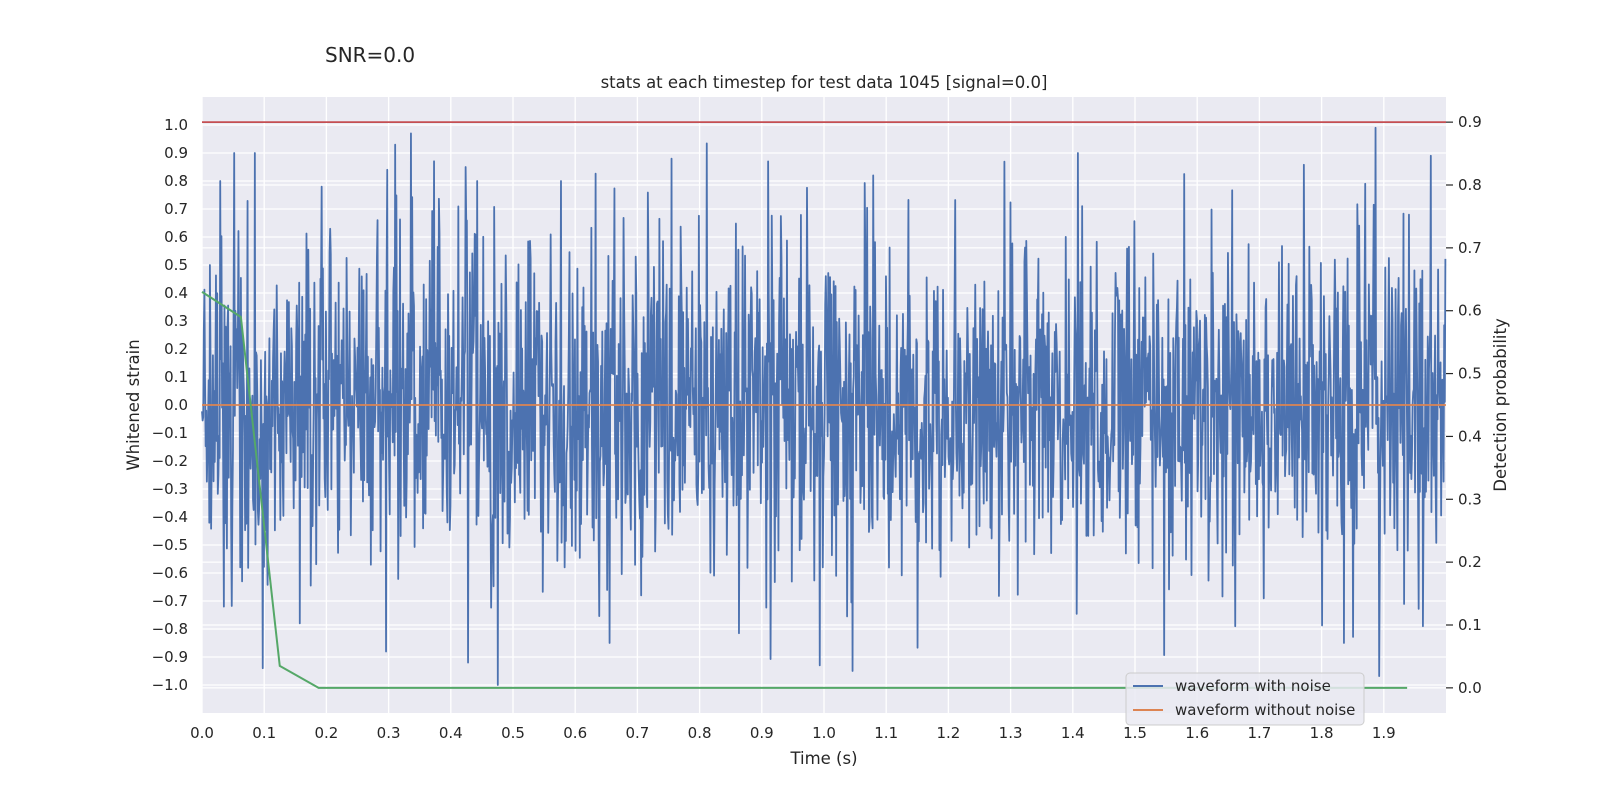 Image resolution: width=1600 pixels, height=800 pixels. I want to click on x-tick-label: 0.8, so click(700, 733).